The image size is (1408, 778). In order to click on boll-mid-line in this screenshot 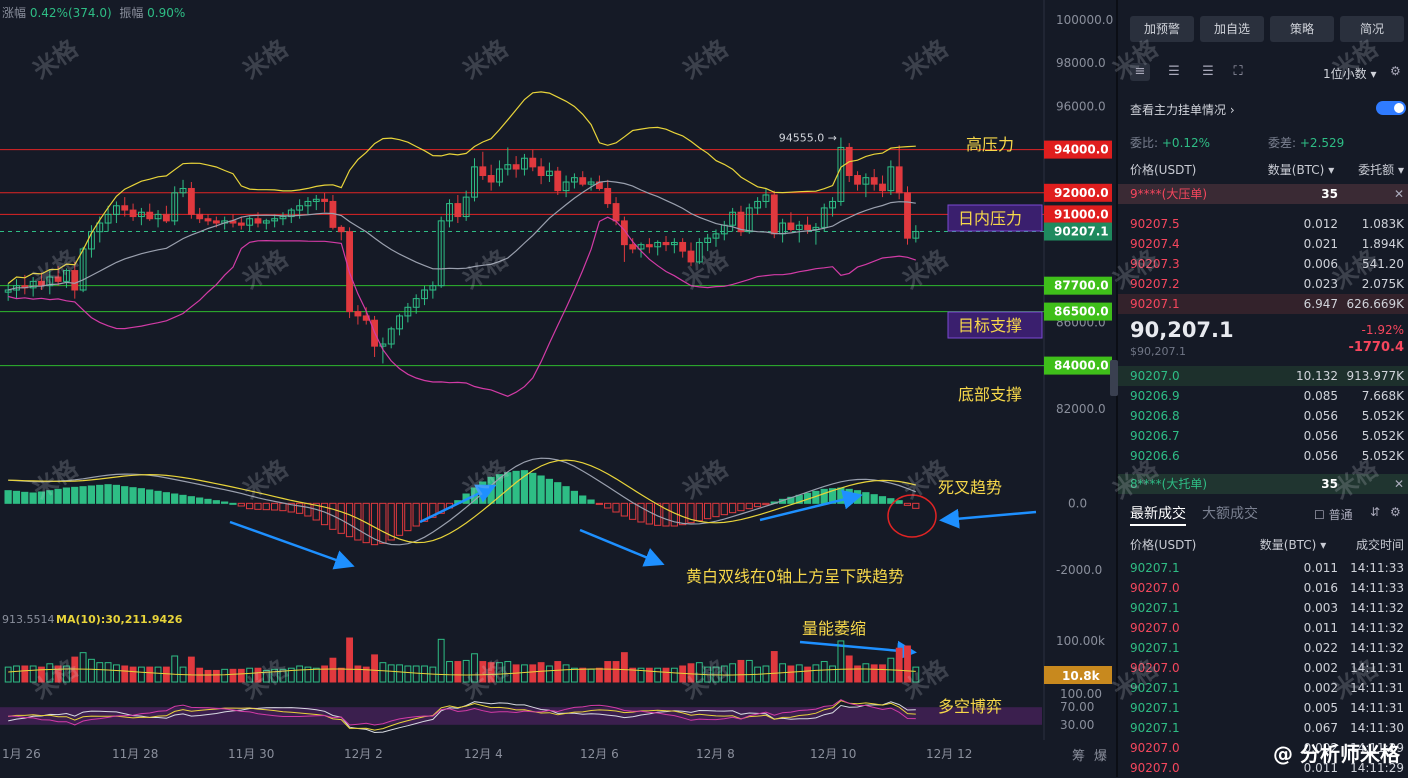, I will do `click(462, 235)`.